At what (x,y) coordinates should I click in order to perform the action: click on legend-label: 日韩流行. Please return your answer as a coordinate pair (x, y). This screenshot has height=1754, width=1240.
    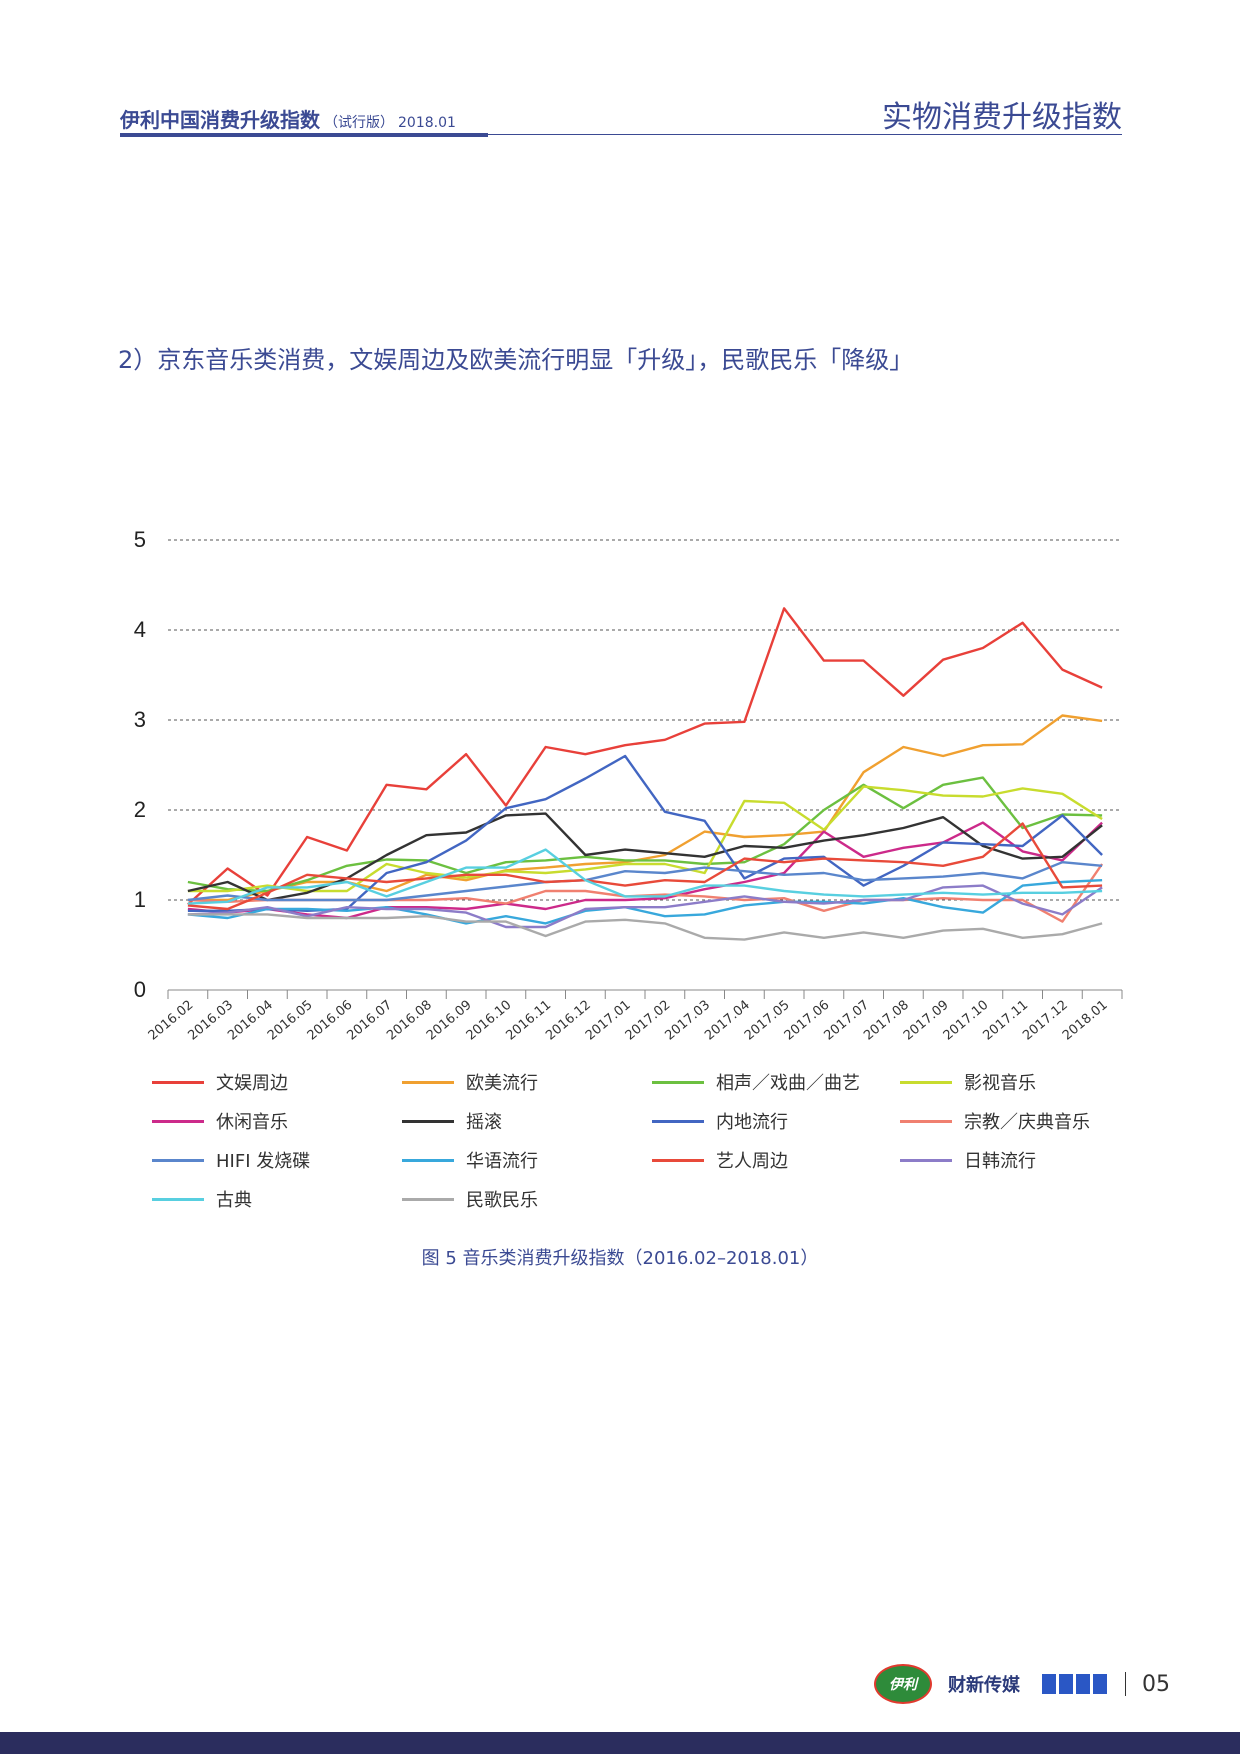
    Looking at the image, I should click on (1000, 1161).